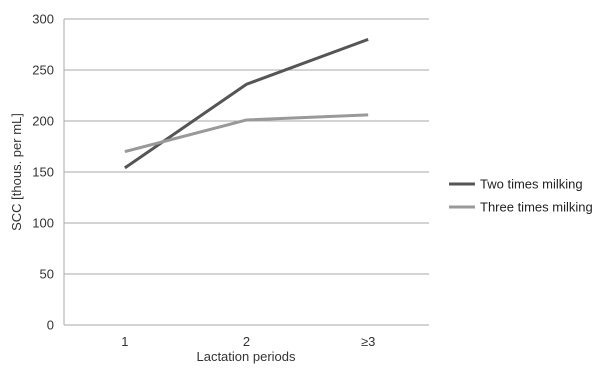 The width and height of the screenshot is (601, 368). Describe the element at coordinates (43, 121) in the screenshot. I see `y-tick-label: 200` at that location.